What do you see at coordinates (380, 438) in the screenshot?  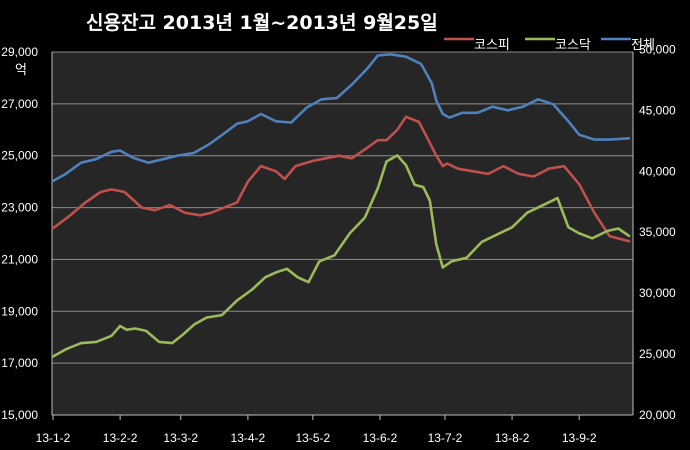 I see `x-tick-label: 13-6-2` at bounding box center [380, 438].